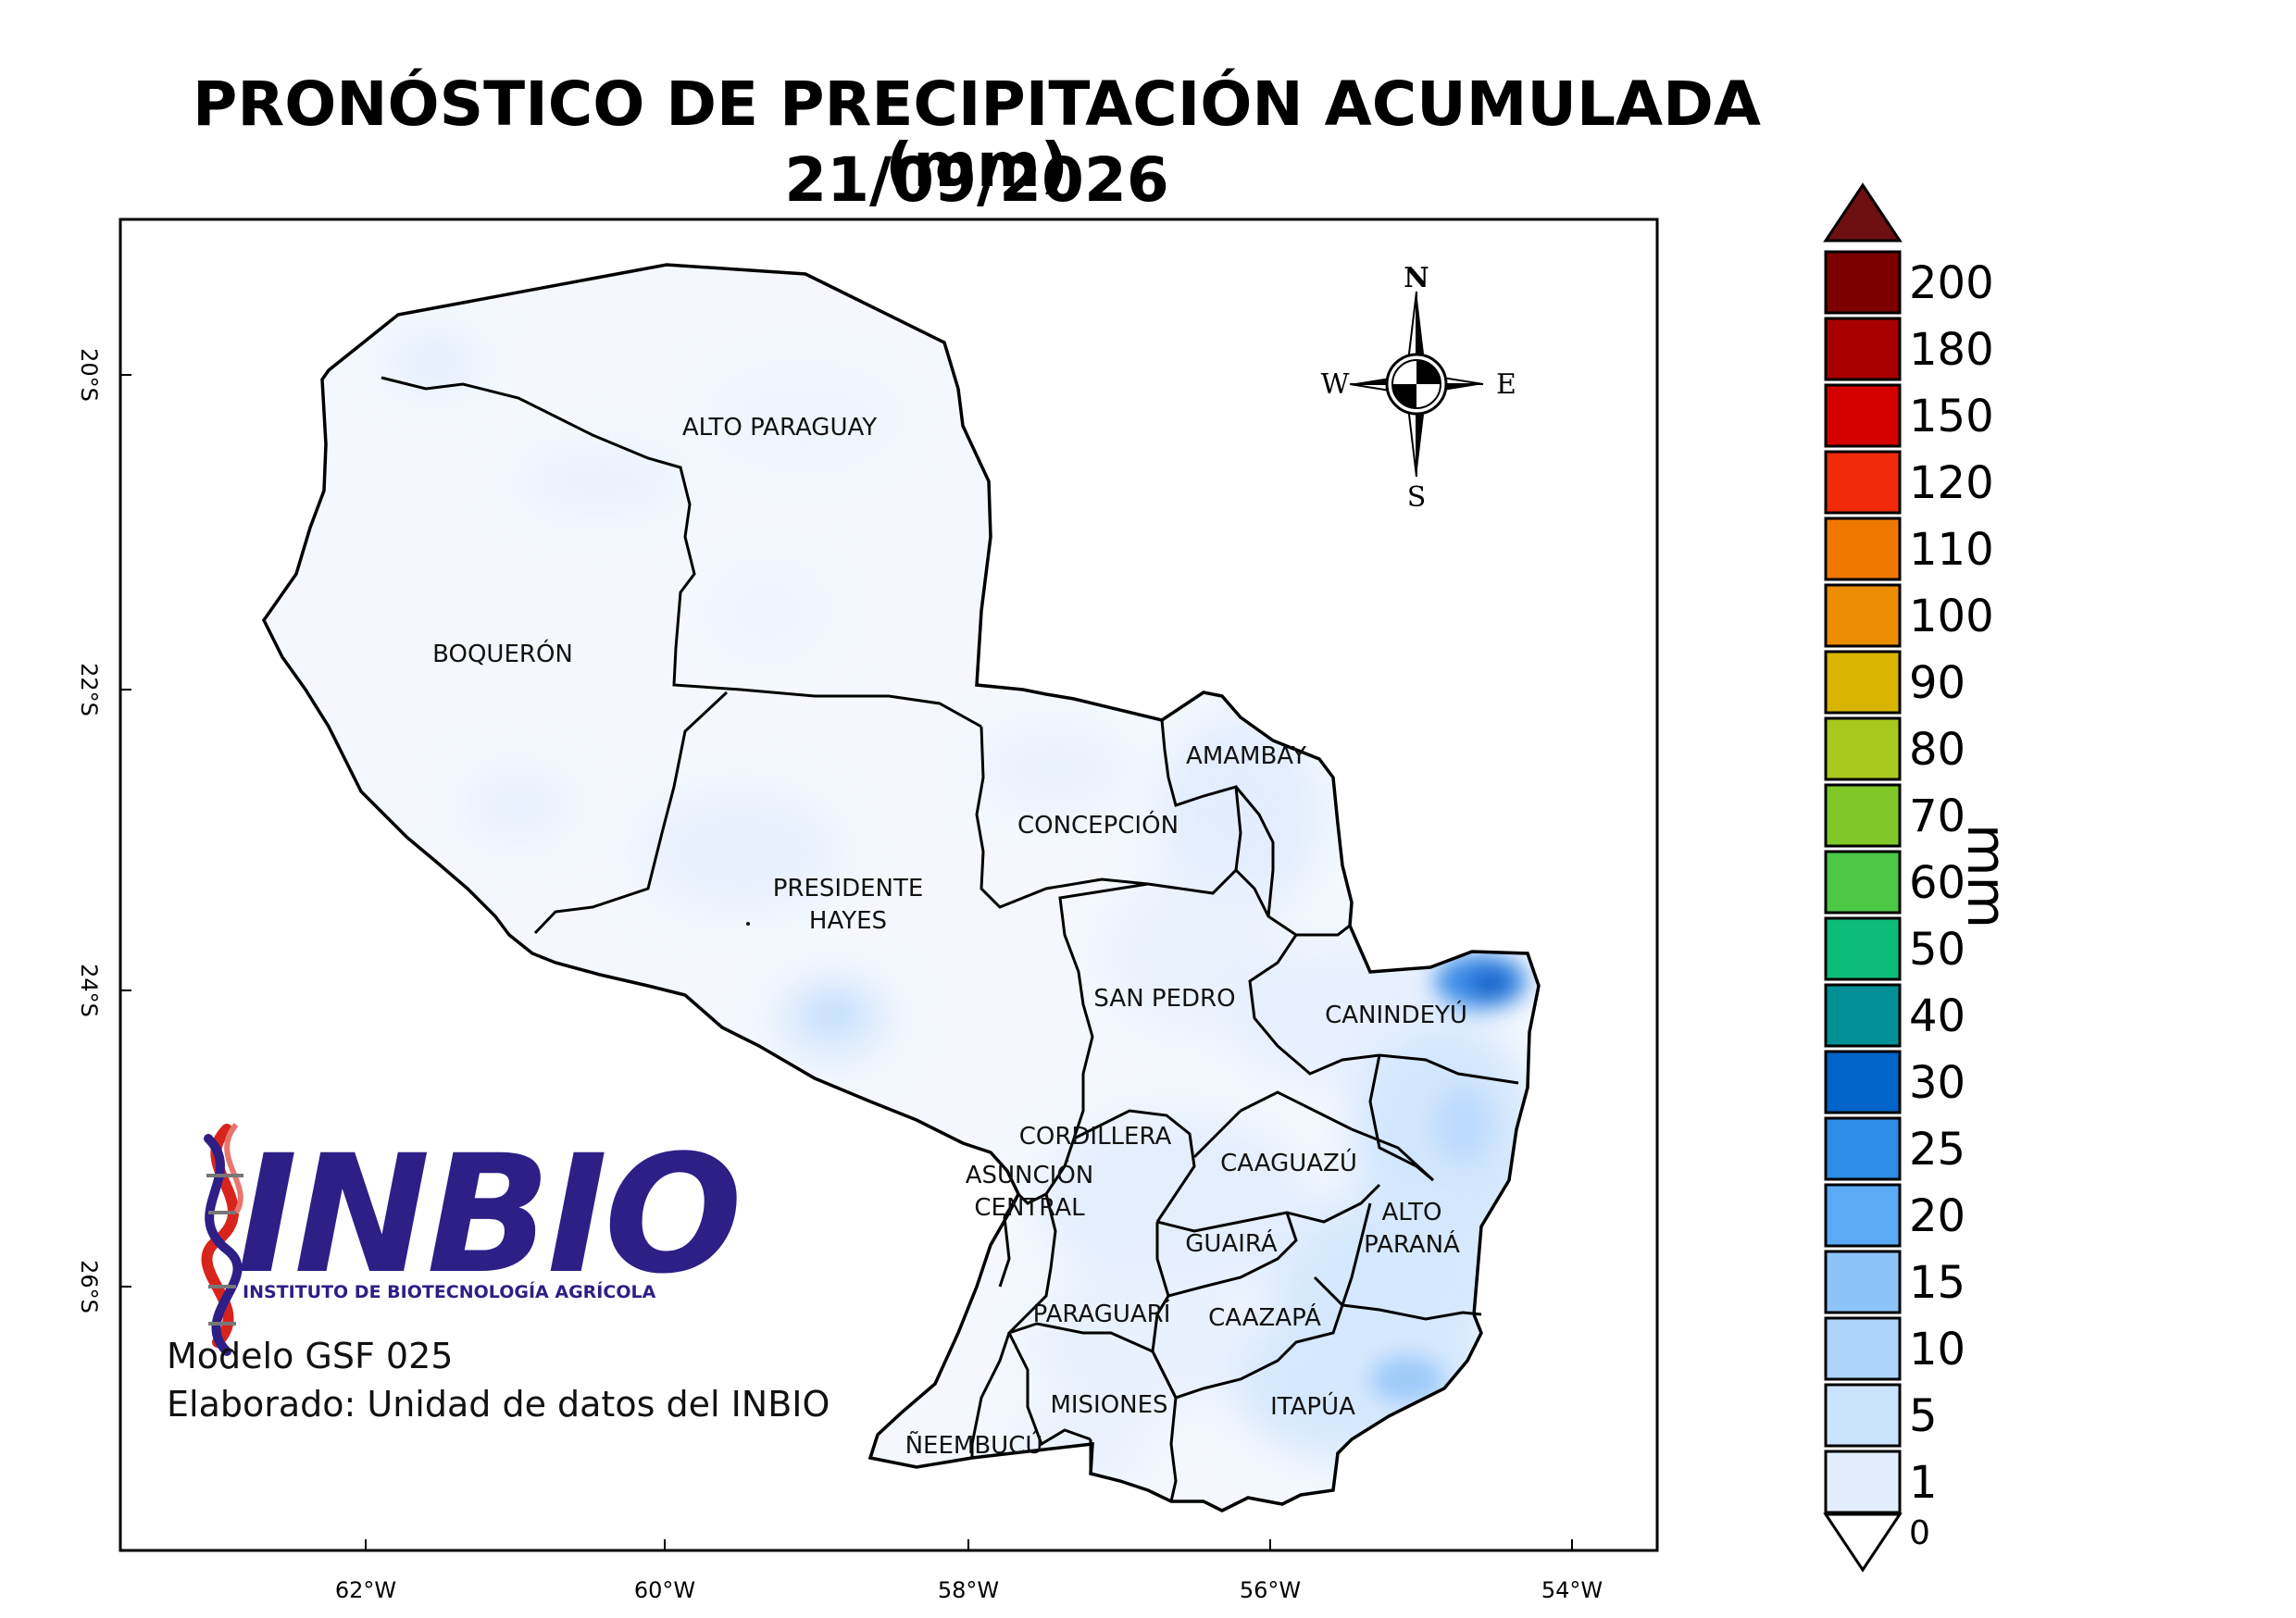 The height and width of the screenshot is (1618, 2296). I want to click on colorbar-label: 10, so click(1937, 1349).